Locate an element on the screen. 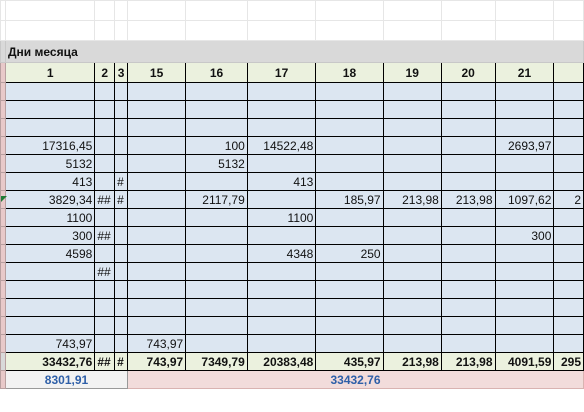  day-column-header: 16 is located at coordinates (216, 72).